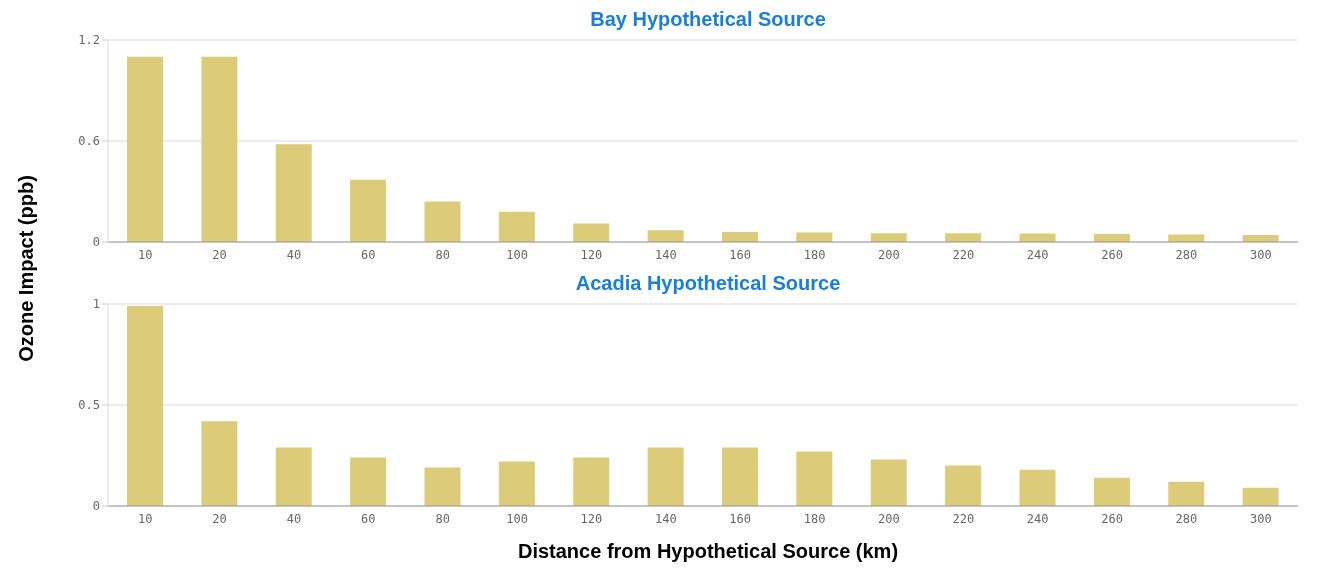  What do you see at coordinates (89, 141) in the screenshot?
I see `y-tick-label: 0.6` at bounding box center [89, 141].